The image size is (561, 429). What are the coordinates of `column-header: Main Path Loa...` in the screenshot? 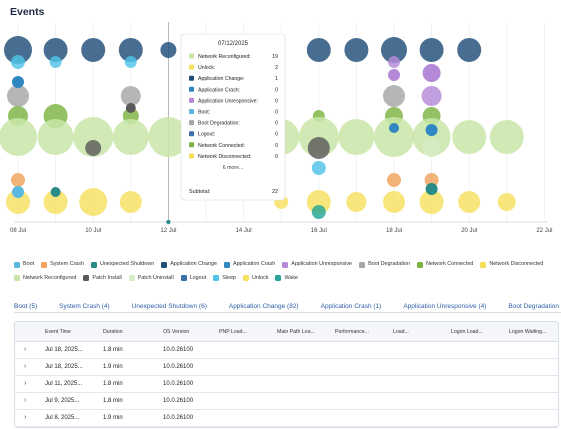 It's located at (296, 332).